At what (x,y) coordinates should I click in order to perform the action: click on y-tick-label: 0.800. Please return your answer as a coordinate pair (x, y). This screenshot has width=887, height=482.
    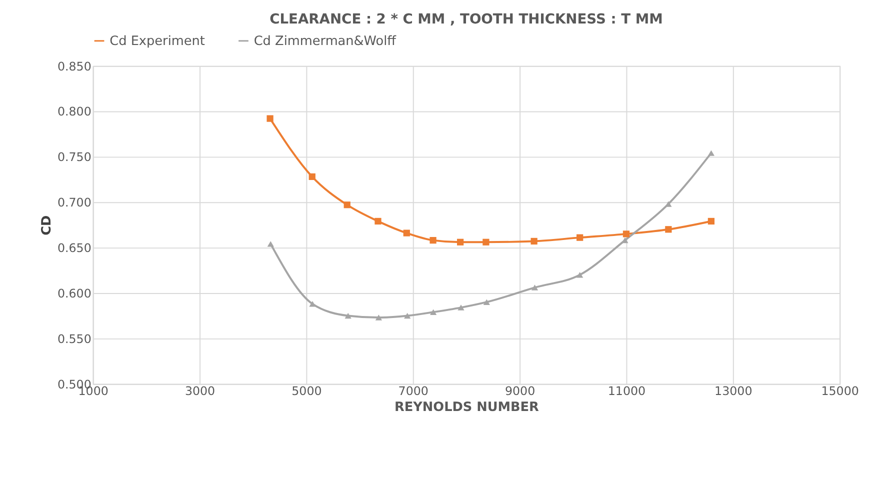
    Looking at the image, I should click on (74, 111).